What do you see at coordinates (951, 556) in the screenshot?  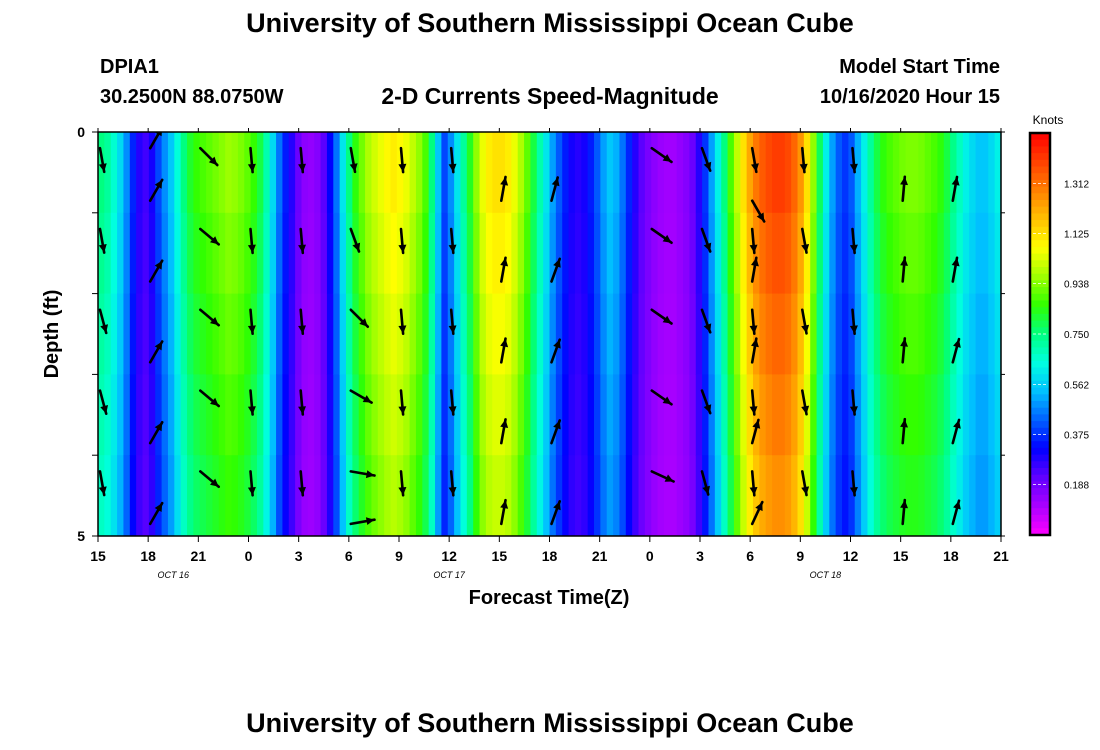 I see `x-tick-label: 18` at bounding box center [951, 556].